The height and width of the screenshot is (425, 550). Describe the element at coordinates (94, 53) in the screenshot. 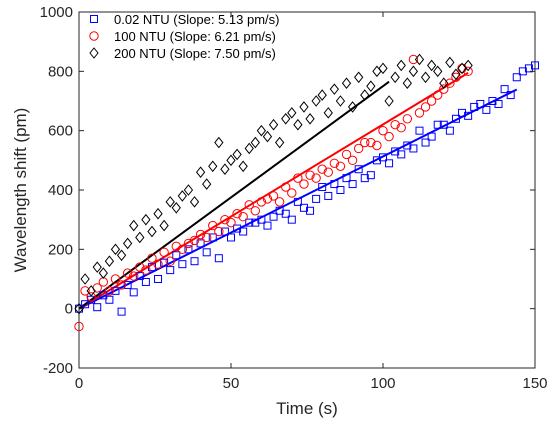

I see `legend-marker-diamond` at that location.